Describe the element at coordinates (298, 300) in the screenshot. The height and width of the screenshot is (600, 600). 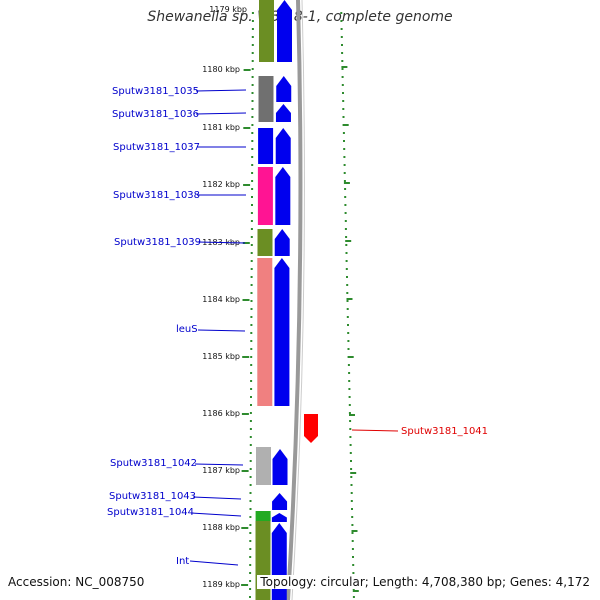
I see `genome-backbone-edge` at that location.